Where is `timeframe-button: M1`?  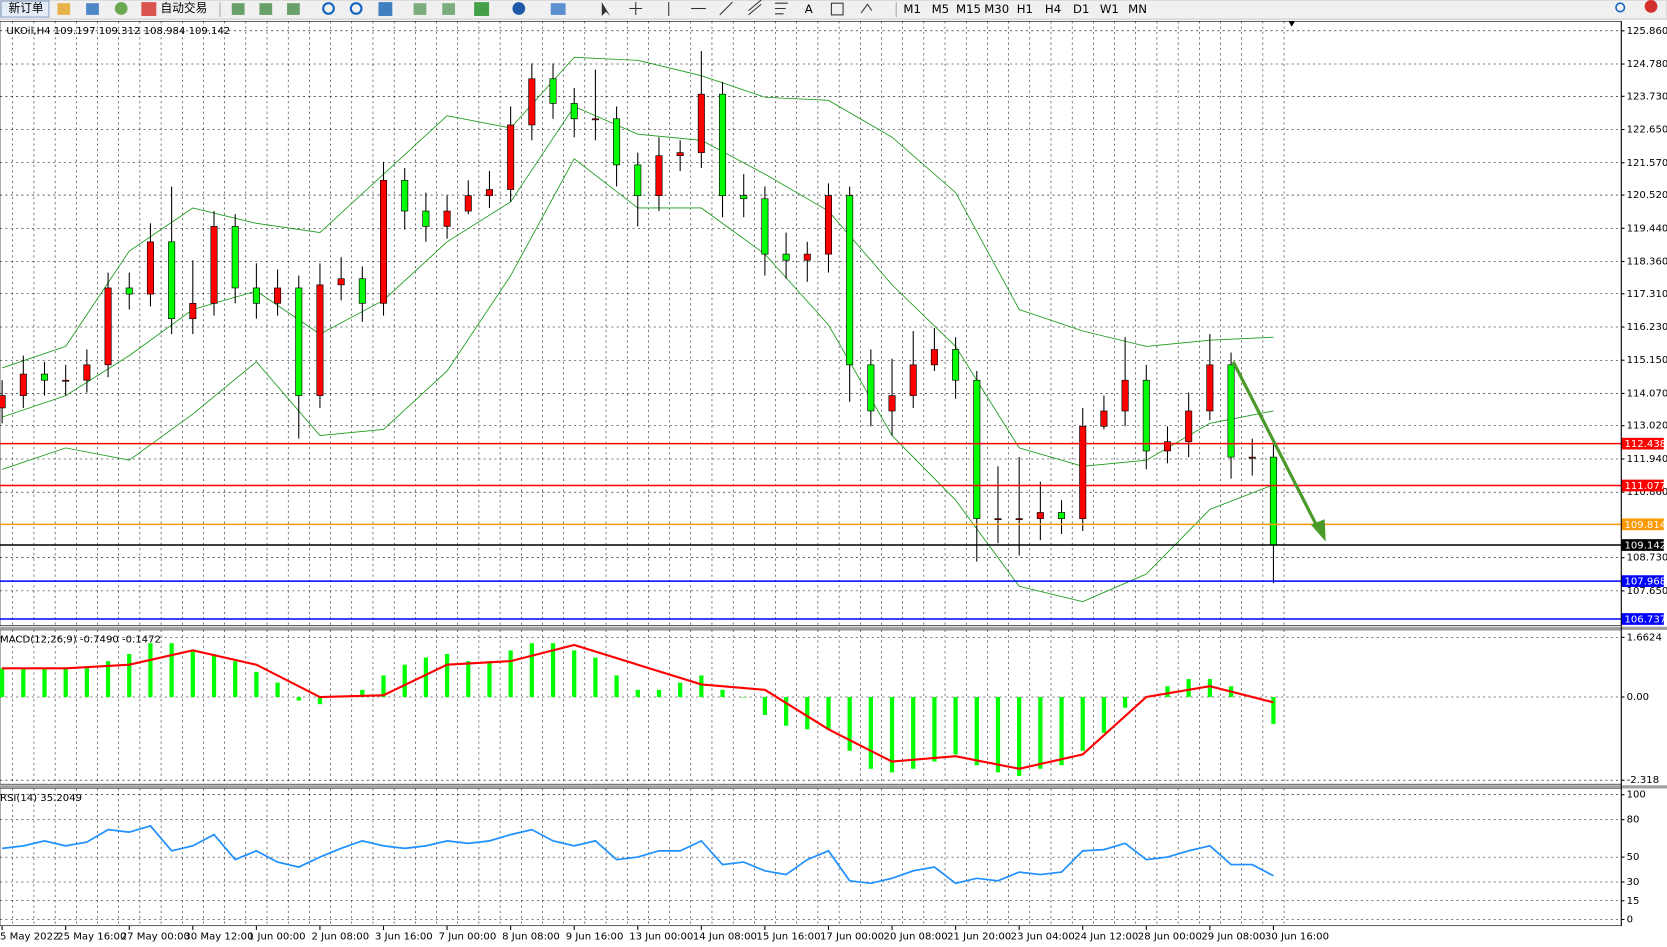 timeframe-button: M1 is located at coordinates (912, 9).